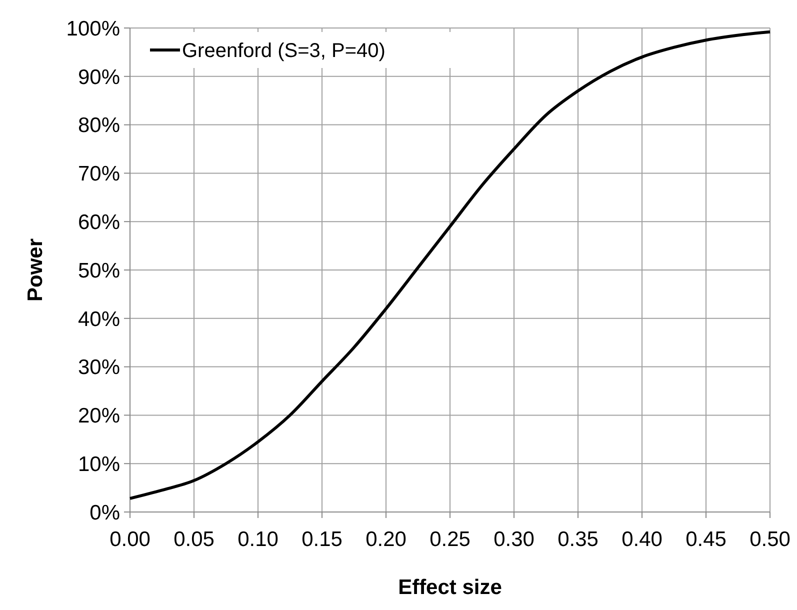  Describe the element at coordinates (99, 77) in the screenshot. I see `y-tick-label: 90%` at that location.